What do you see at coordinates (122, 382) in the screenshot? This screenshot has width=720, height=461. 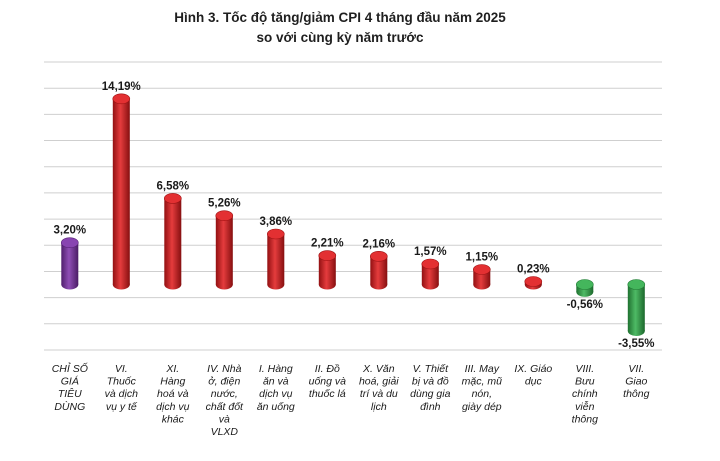 I see `category-label-line: Thuốc` at bounding box center [122, 382].